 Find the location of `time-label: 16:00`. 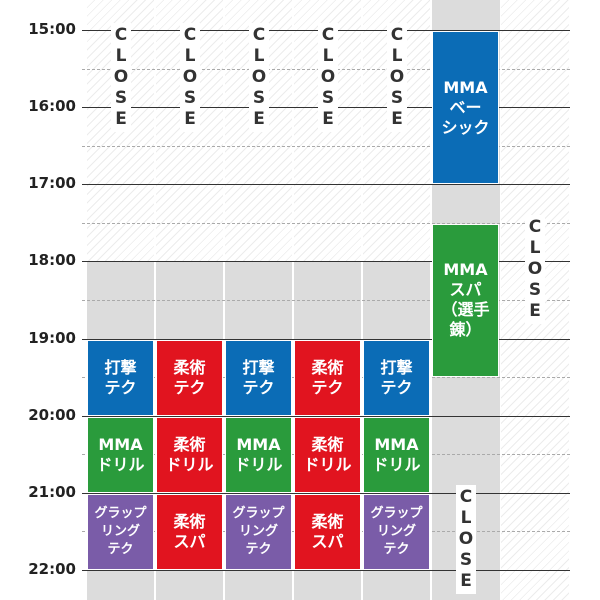

time-label: 16:00 is located at coordinates (52, 106).